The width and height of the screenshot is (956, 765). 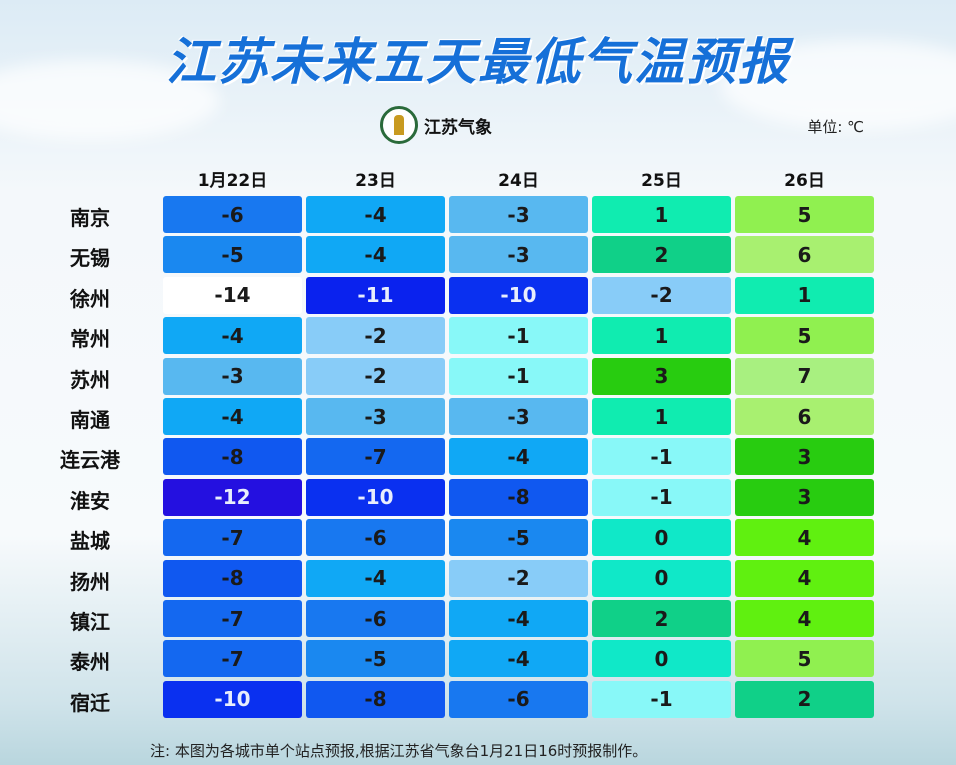 What do you see at coordinates (399, 125) in the screenshot?
I see `meteorology-seal-icon` at bounding box center [399, 125].